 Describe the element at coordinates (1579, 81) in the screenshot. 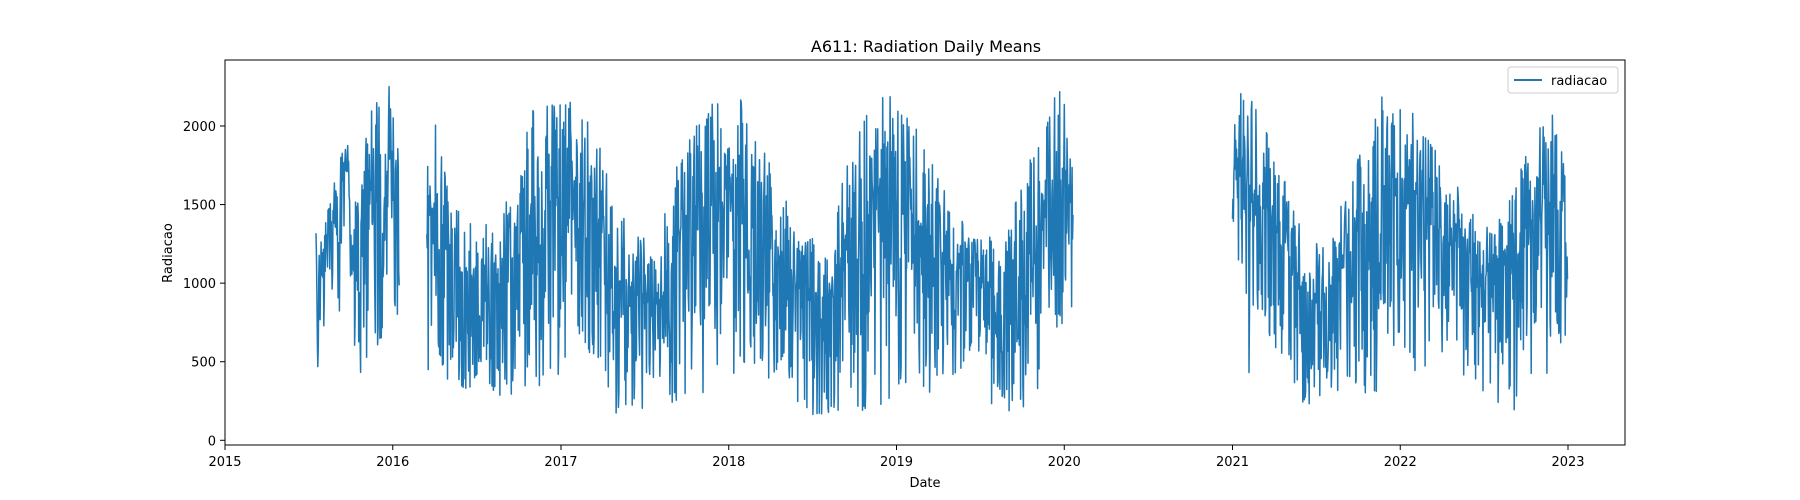

I see `legend-label-radiacao: radiacao` at that location.